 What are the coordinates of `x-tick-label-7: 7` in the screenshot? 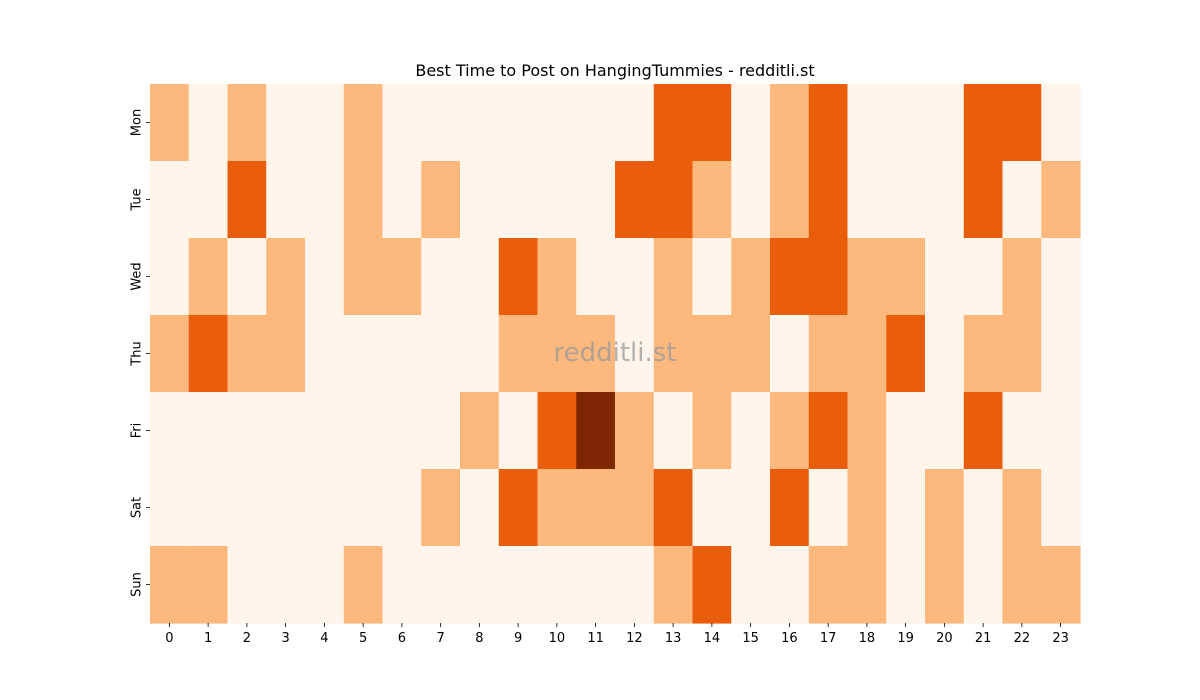 It's located at (440, 638).